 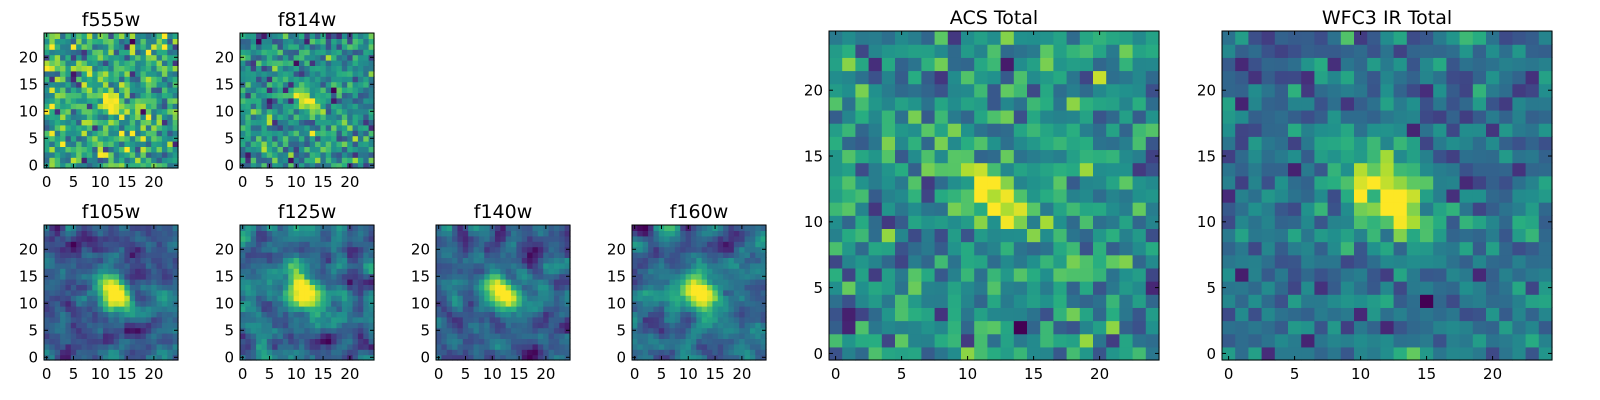 What do you see at coordinates (243, 374) in the screenshot?
I see `x-tick-label: 0` at bounding box center [243, 374].